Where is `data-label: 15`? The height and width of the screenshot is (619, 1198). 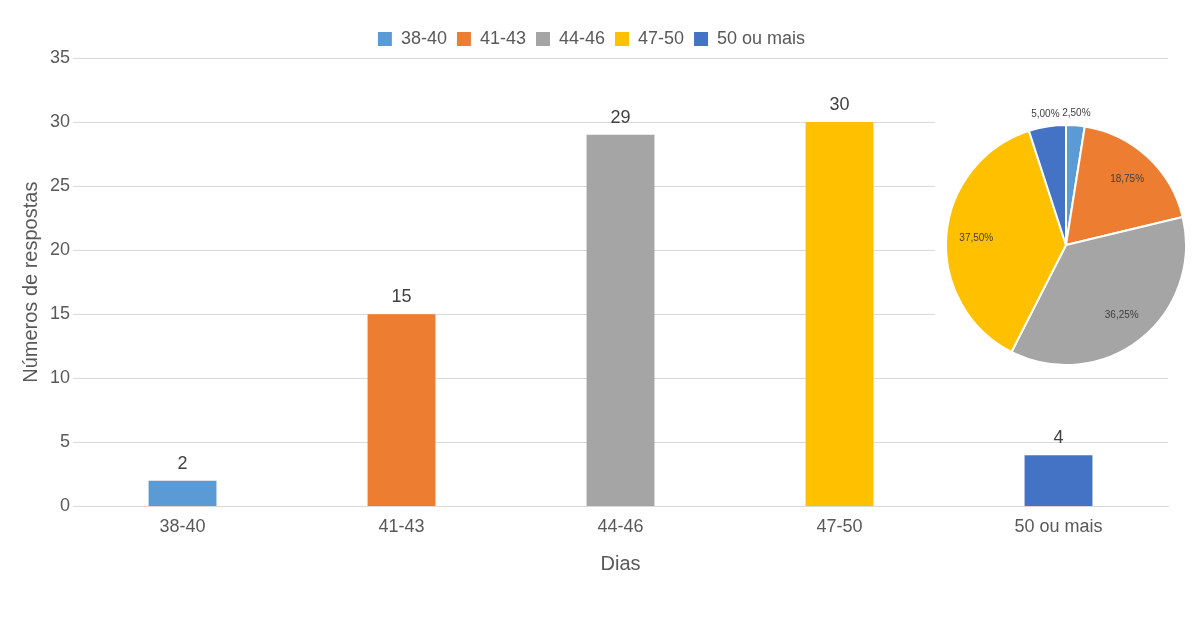 data-label: 15 is located at coordinates (401, 296).